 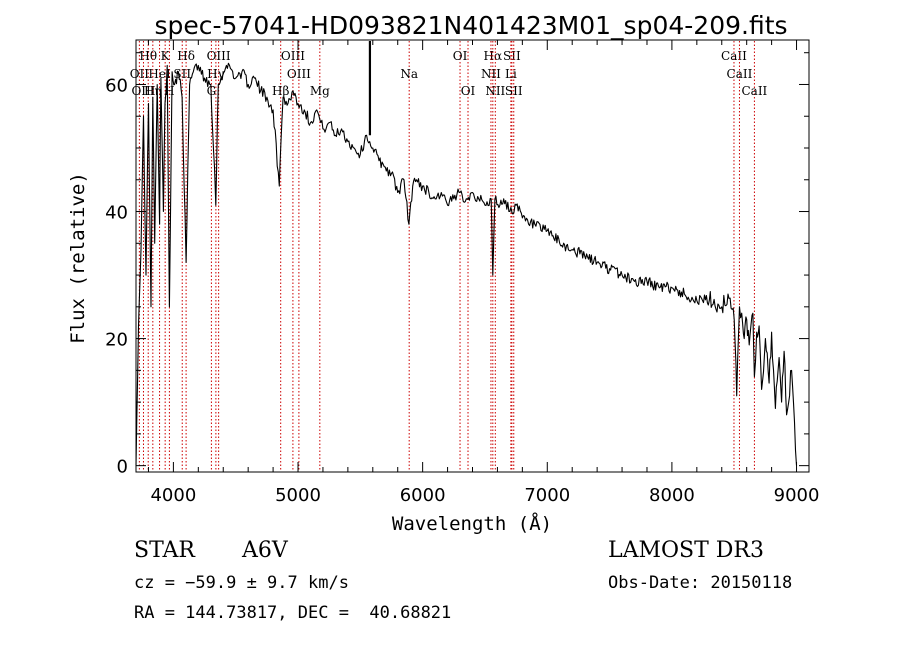 I want to click on x-tick-label: 5000, so click(x=298, y=495).